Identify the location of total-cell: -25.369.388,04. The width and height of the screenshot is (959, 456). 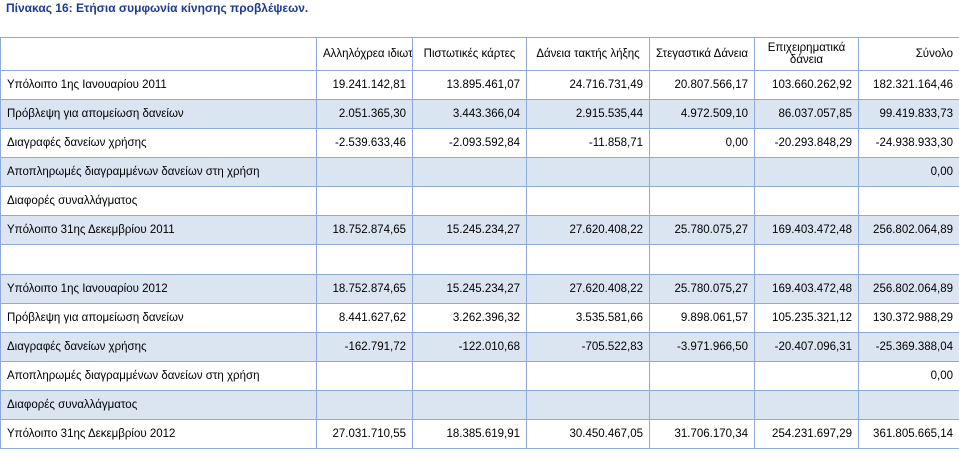
(908, 347).